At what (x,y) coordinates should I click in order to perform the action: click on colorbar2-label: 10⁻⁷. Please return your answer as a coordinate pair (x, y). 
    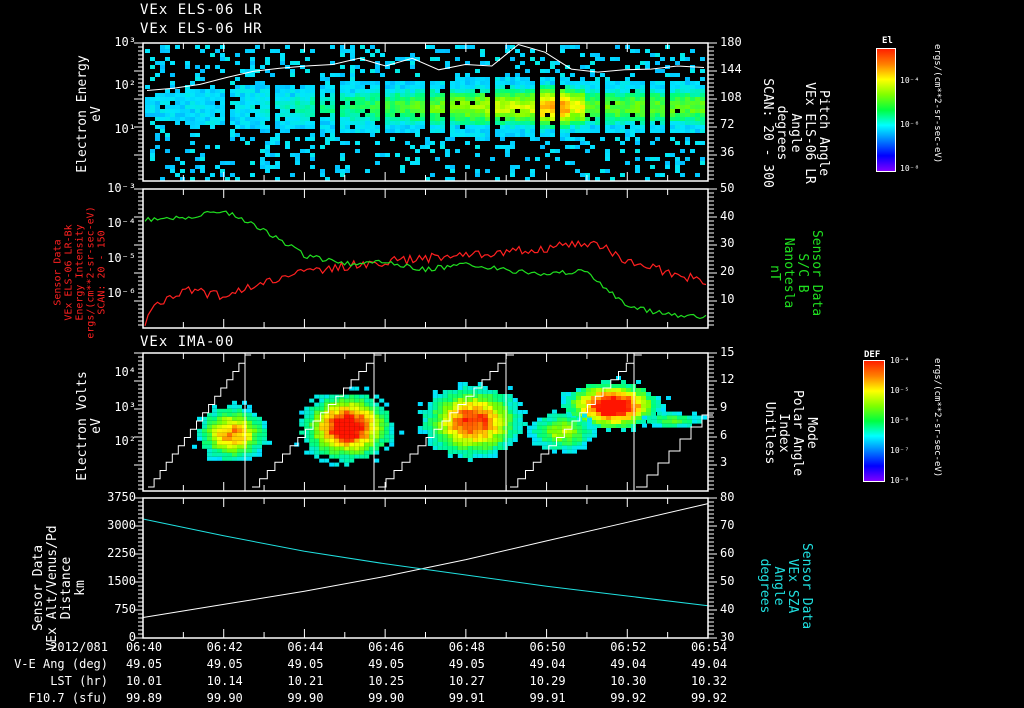
    Looking at the image, I should click on (900, 450).